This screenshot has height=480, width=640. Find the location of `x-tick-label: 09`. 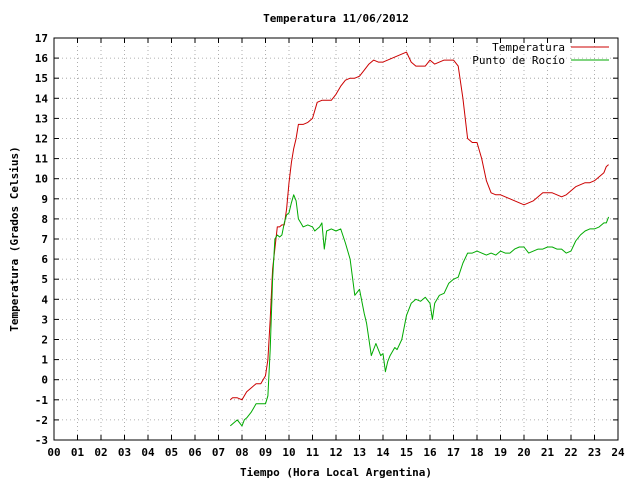

x-tick-label: 09 is located at coordinates (265, 452).